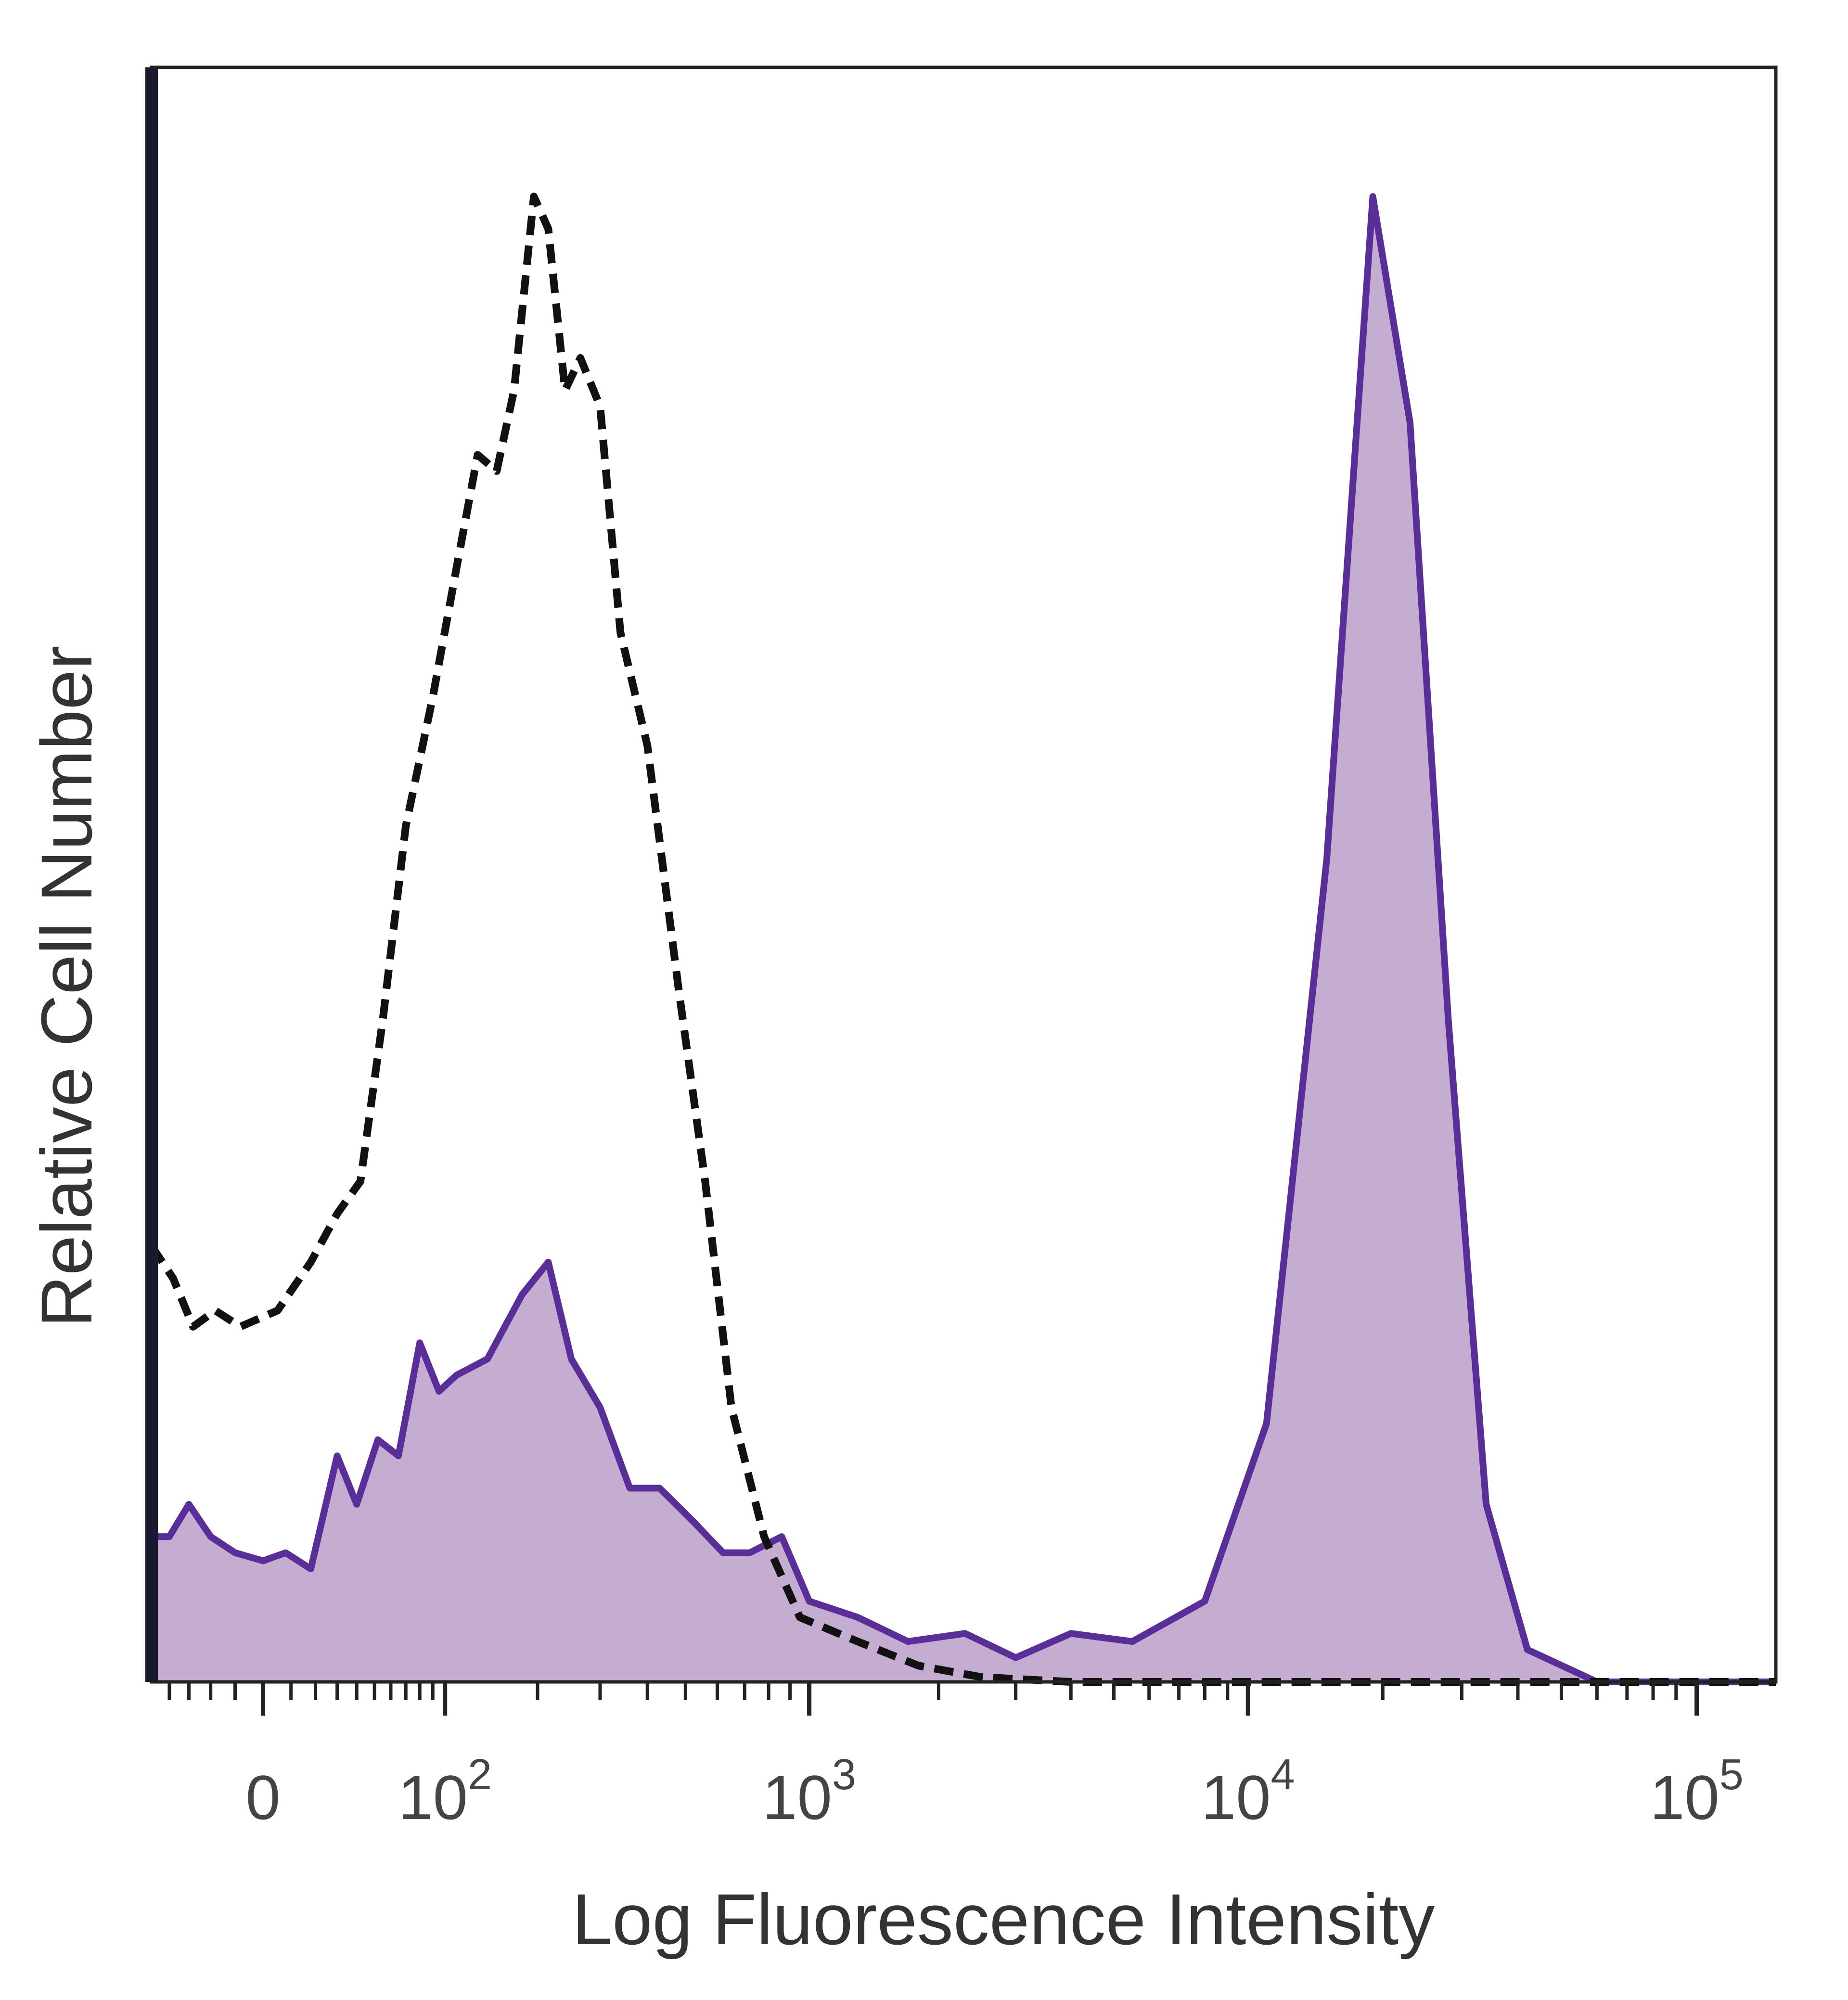 The height and width of the screenshot is (2000, 1848). What do you see at coordinates (66, 986) in the screenshot?
I see `y-axis-title: Relative Cell Number` at bounding box center [66, 986].